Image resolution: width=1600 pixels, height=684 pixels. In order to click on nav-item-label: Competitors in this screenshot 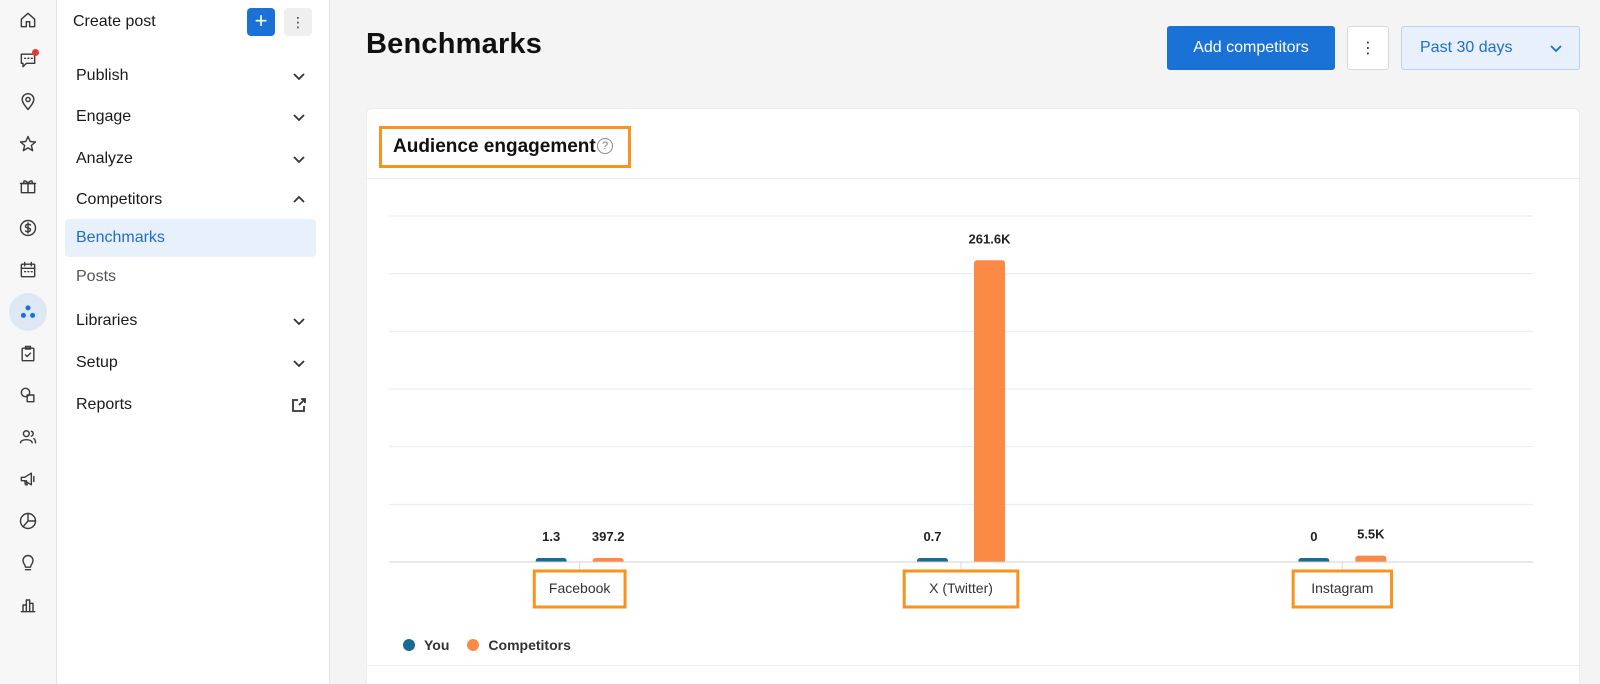, I will do `click(119, 199)`.